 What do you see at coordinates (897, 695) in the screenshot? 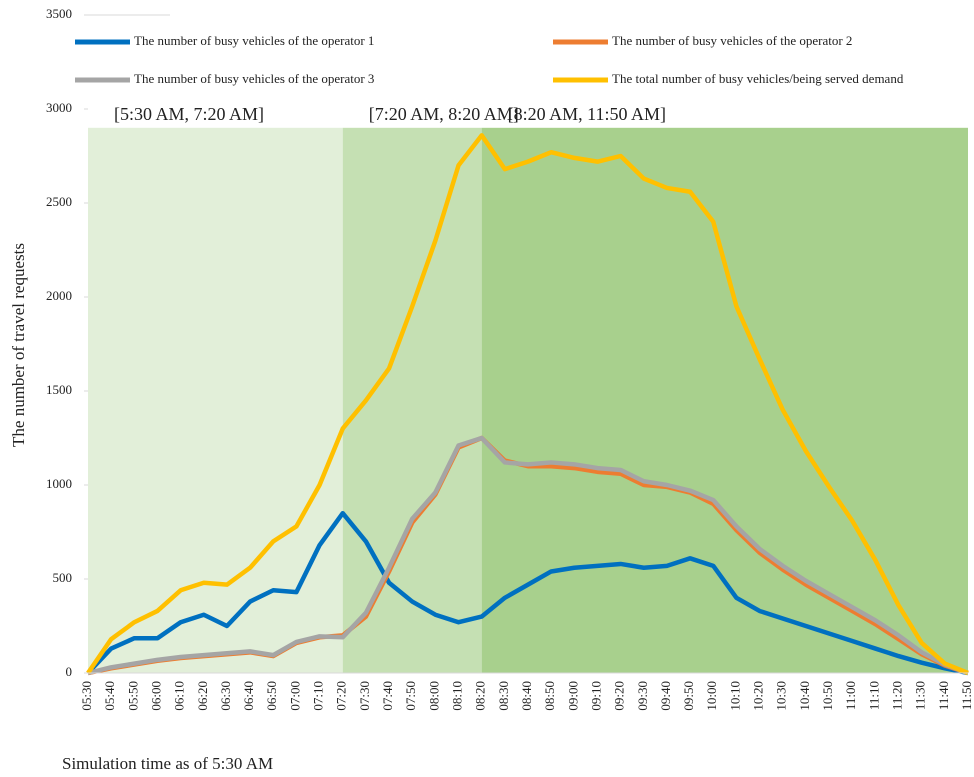
I see `x-tick-label: 11:20` at bounding box center [897, 695].